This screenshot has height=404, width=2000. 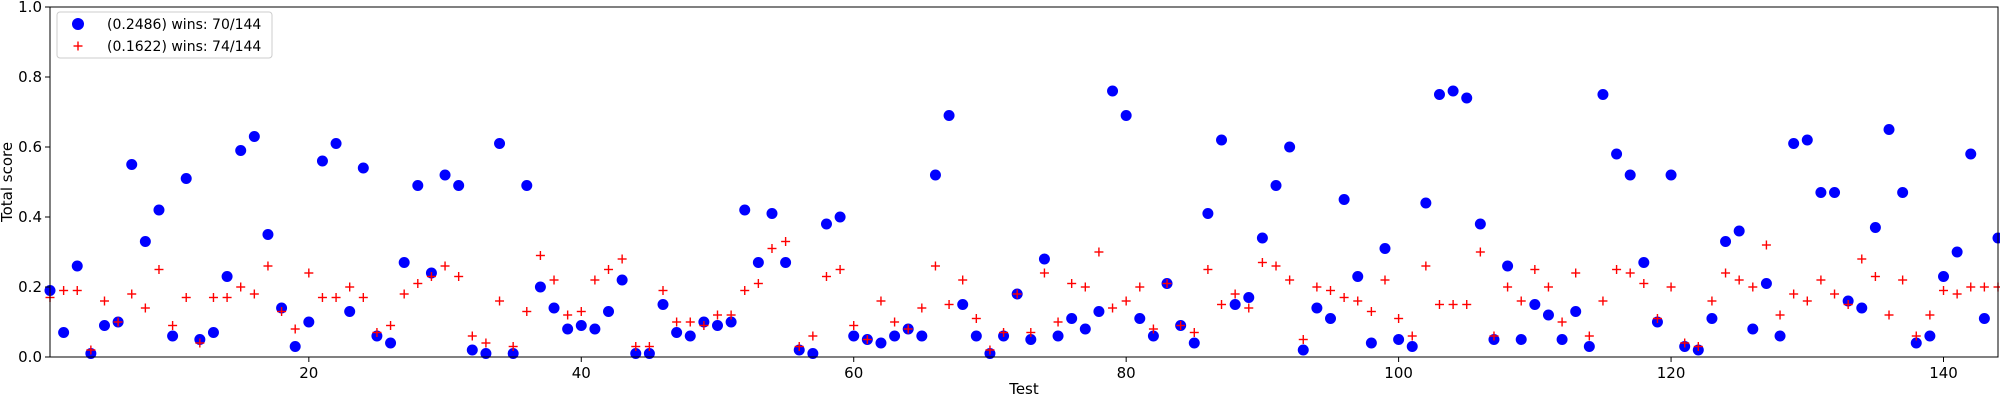 What do you see at coordinates (581, 373) in the screenshot?
I see `x-tick-label: 40` at bounding box center [581, 373].